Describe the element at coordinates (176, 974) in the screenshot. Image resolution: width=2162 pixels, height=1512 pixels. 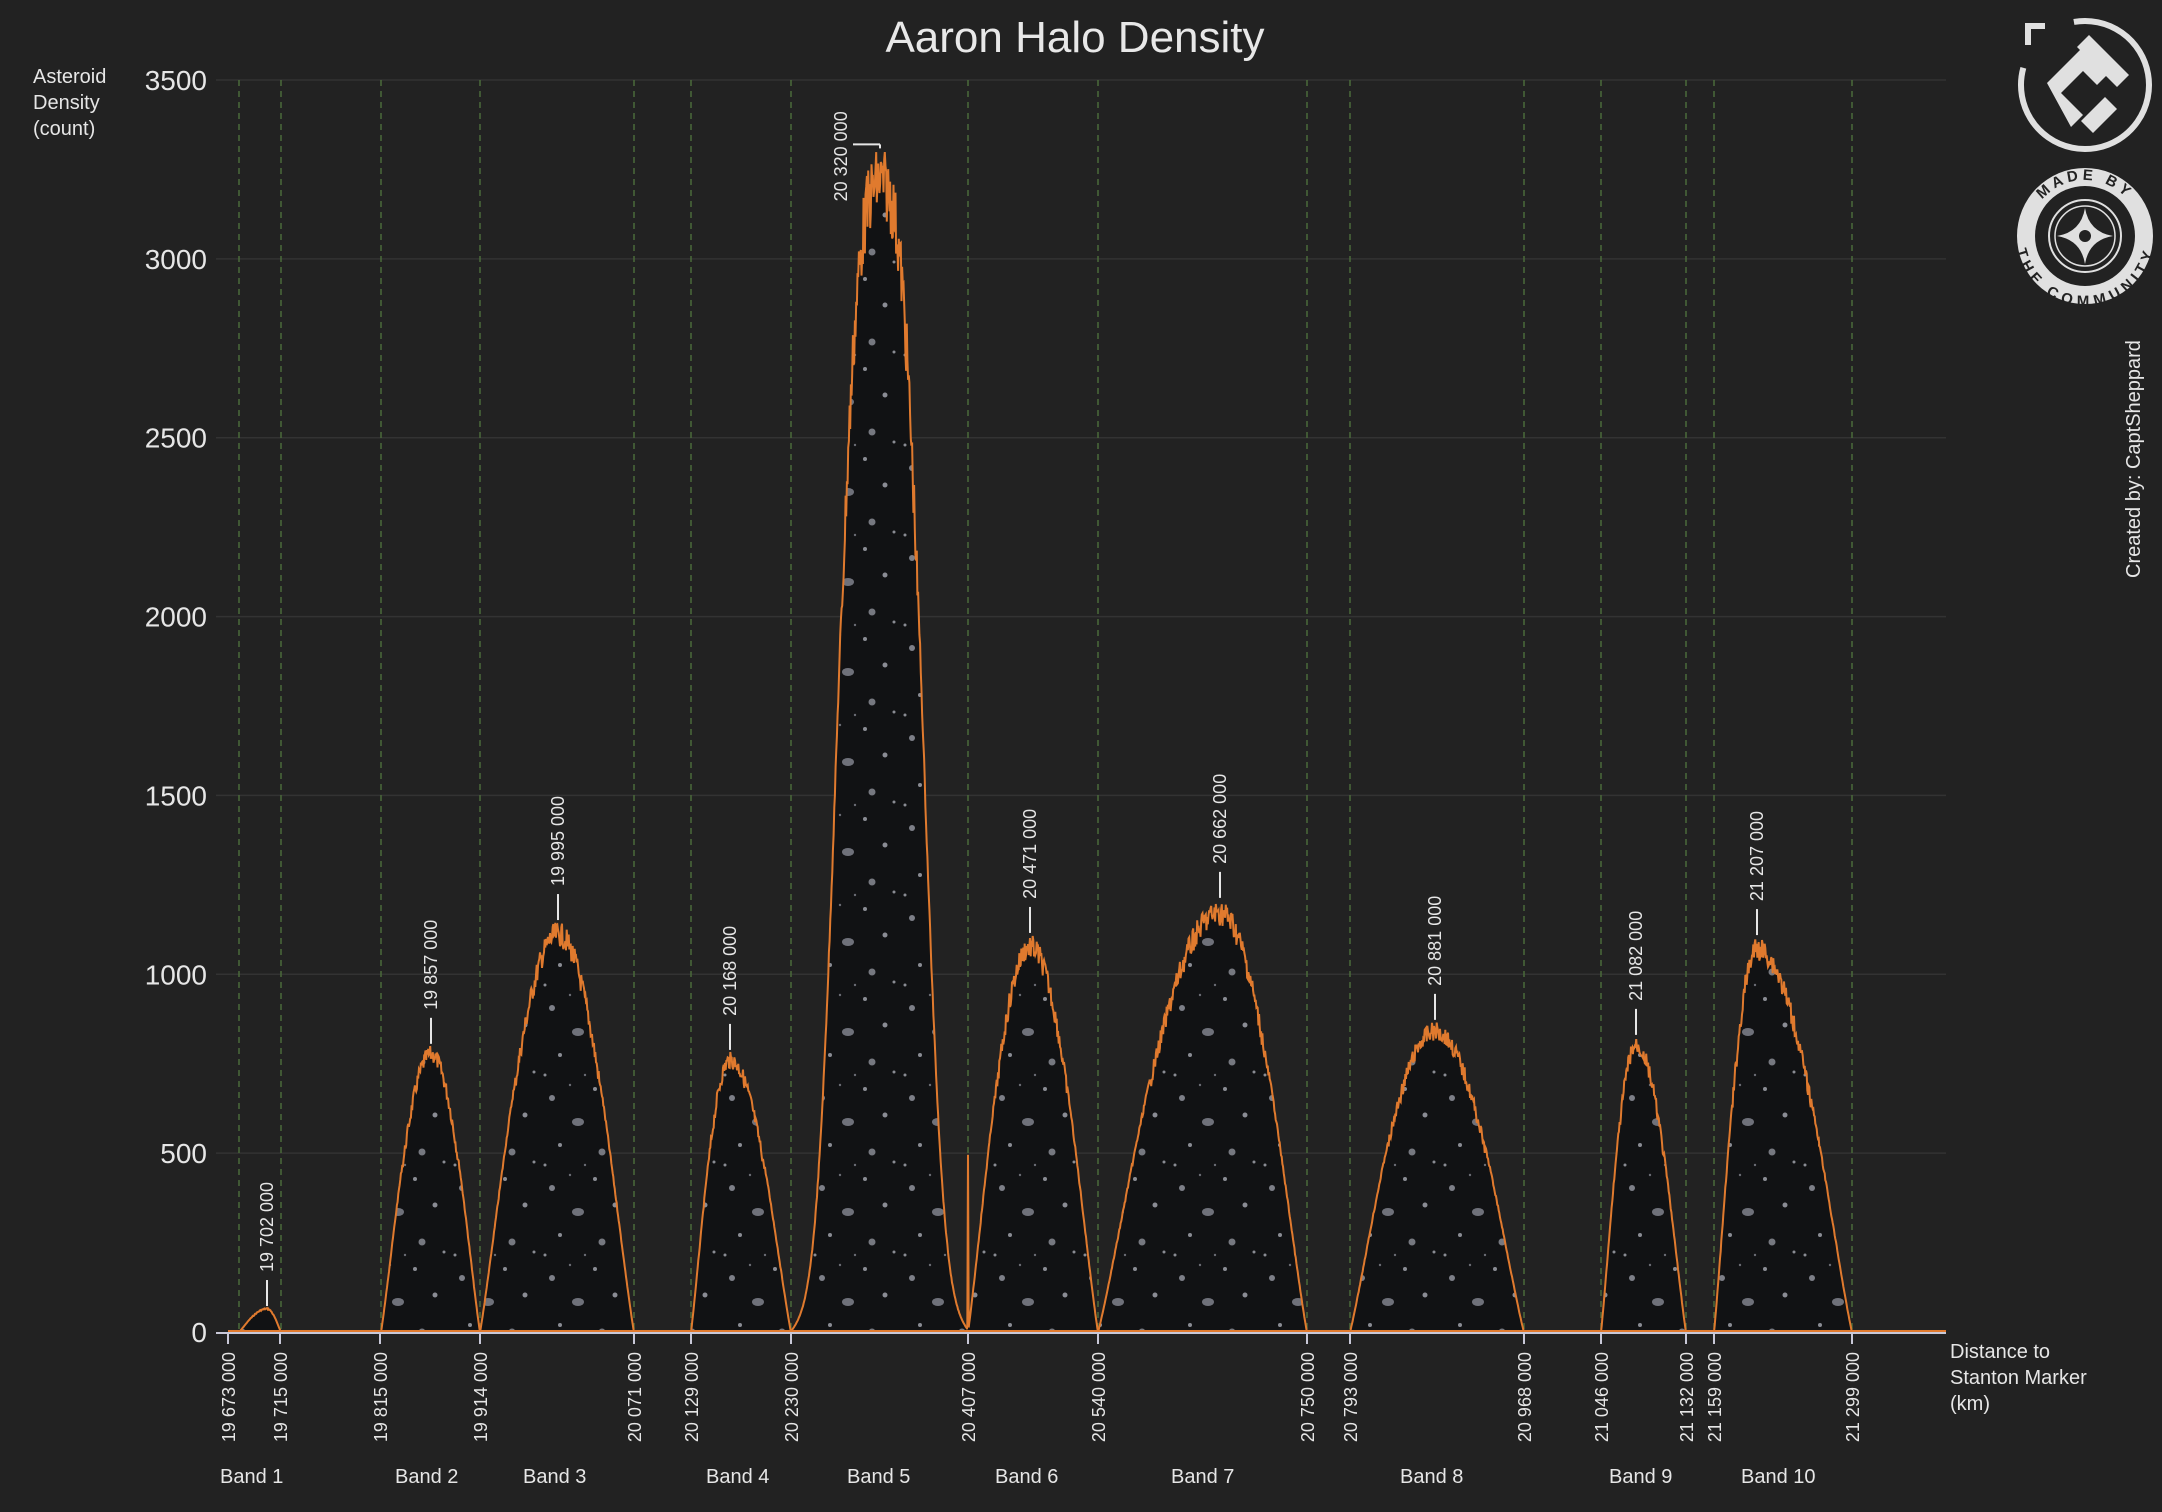
I see `y-tick-label: 1000` at that location.